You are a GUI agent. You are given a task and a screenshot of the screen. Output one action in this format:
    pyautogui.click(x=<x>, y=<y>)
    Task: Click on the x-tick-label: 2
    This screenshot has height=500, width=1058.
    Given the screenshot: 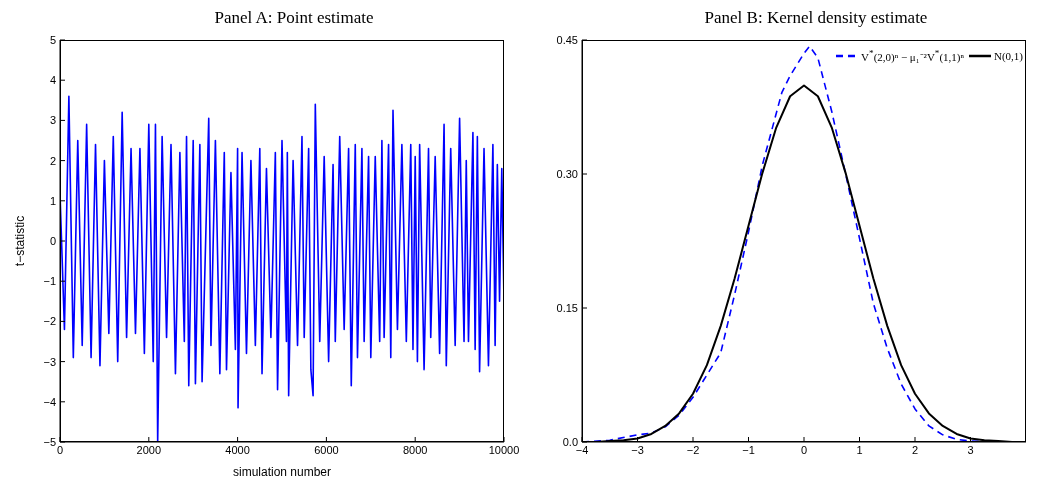 What is the action you would take?
    pyautogui.click(x=915, y=449)
    